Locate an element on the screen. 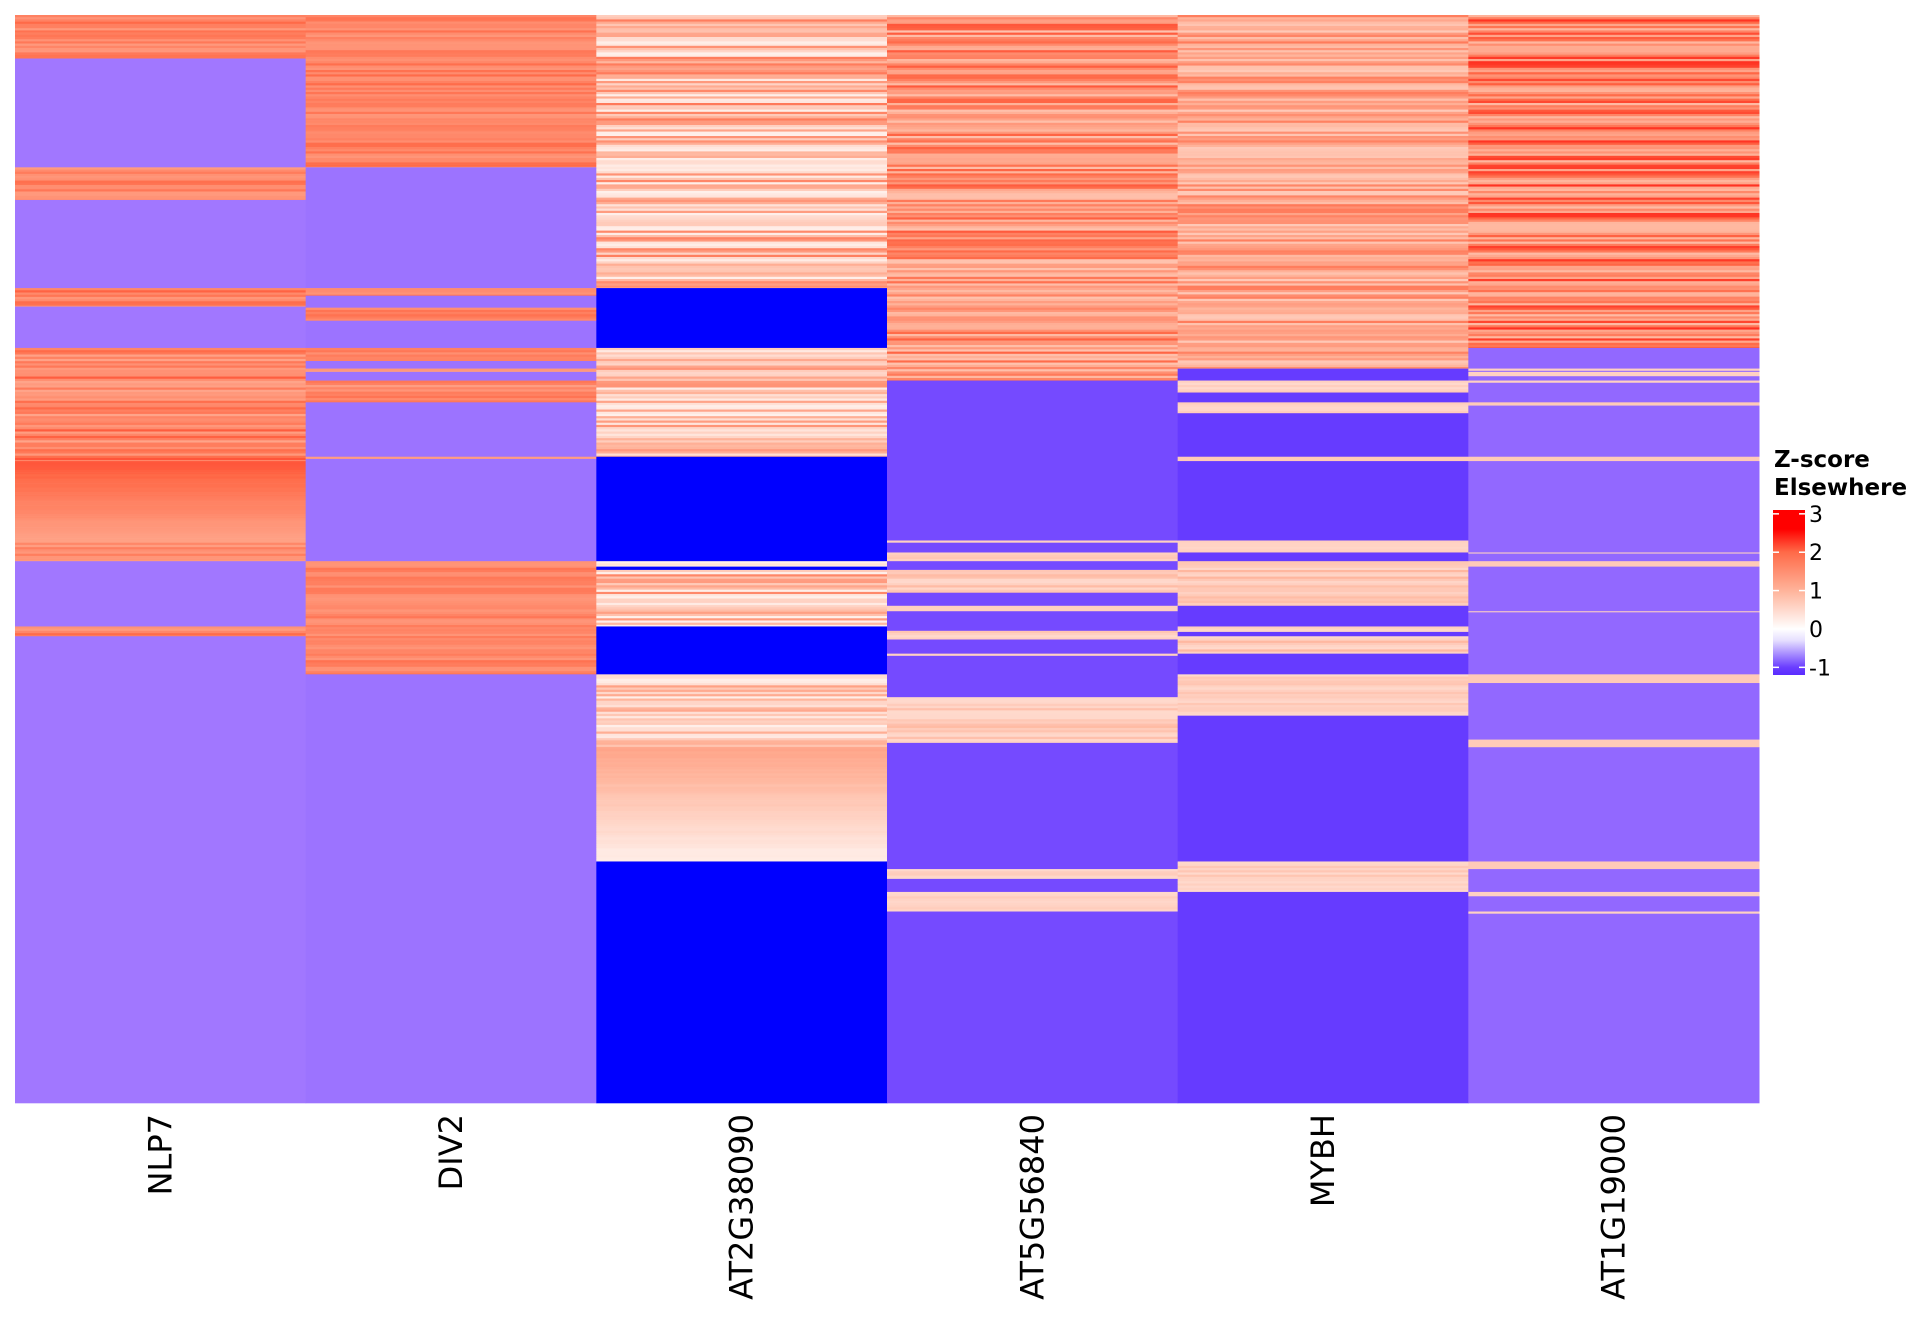 The image size is (1920, 1344). column-label-at5g56840: AT5G56840 is located at coordinates (1032, 1207).